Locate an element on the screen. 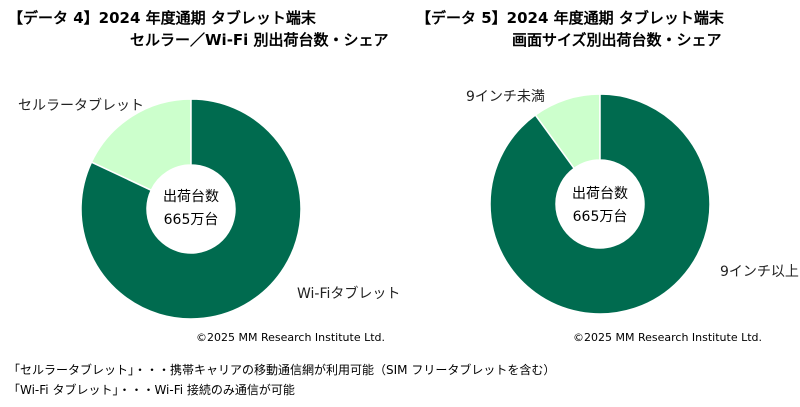  chart-1-slice-label-wifi: Wi-Fiタブレット is located at coordinates (348, 293).